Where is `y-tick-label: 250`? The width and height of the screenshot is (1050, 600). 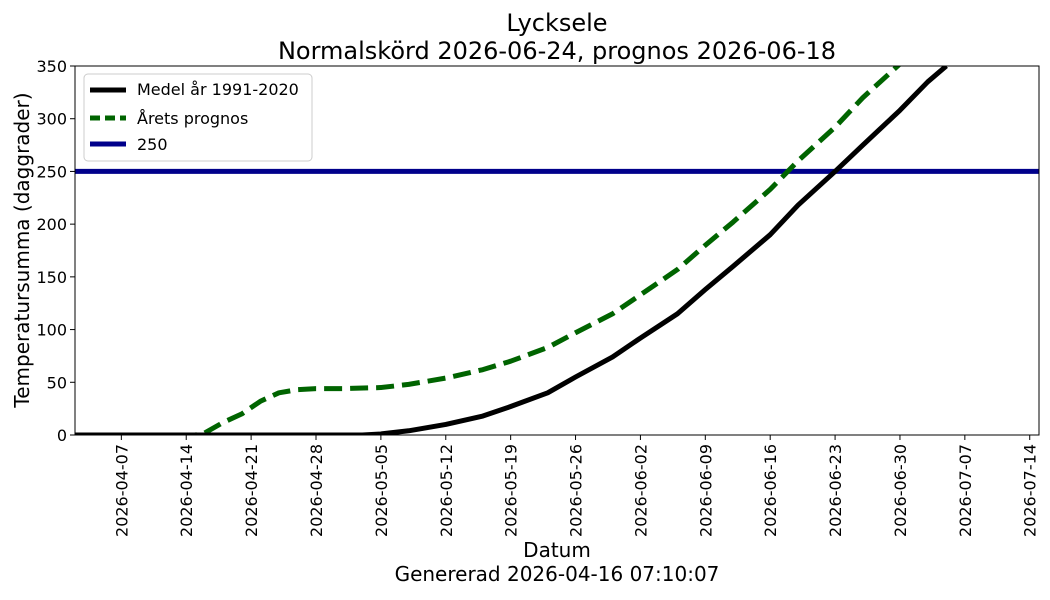 y-tick-label: 250 is located at coordinates (51, 171).